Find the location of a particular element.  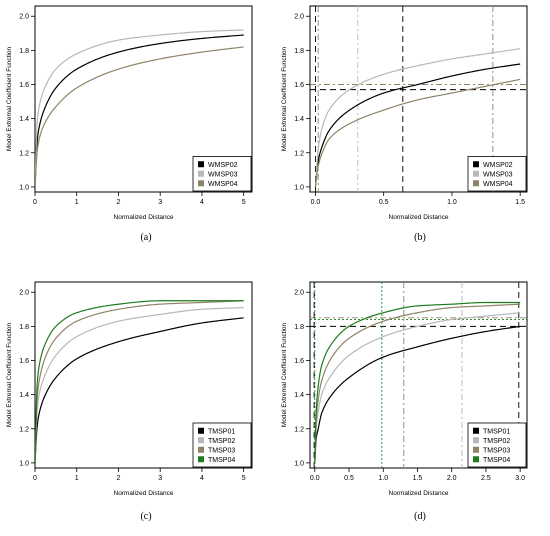

series-line-TMSP03 is located at coordinates (417, 383).